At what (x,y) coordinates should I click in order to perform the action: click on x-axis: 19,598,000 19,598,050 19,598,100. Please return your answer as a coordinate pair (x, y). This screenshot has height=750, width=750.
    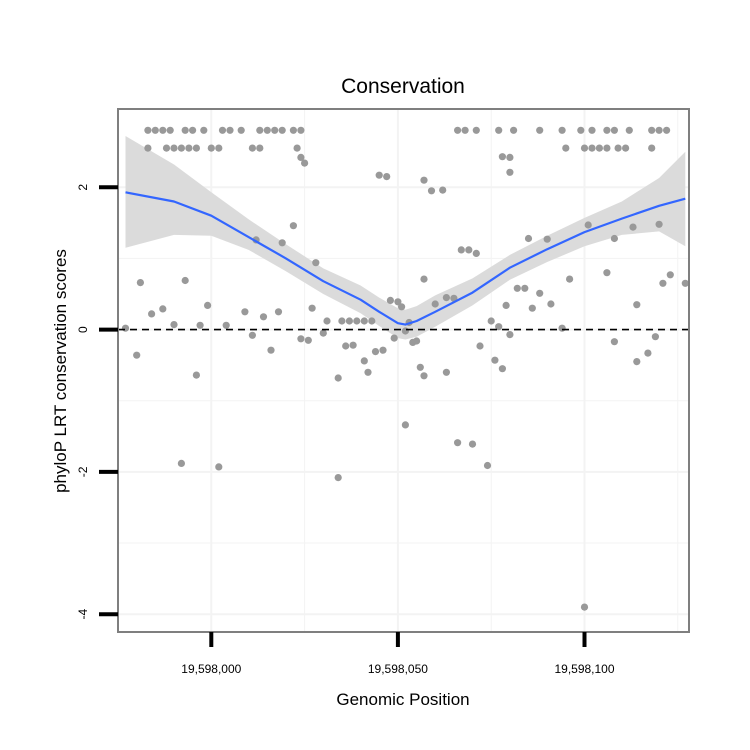
    Looking at the image, I should click on (398, 654).